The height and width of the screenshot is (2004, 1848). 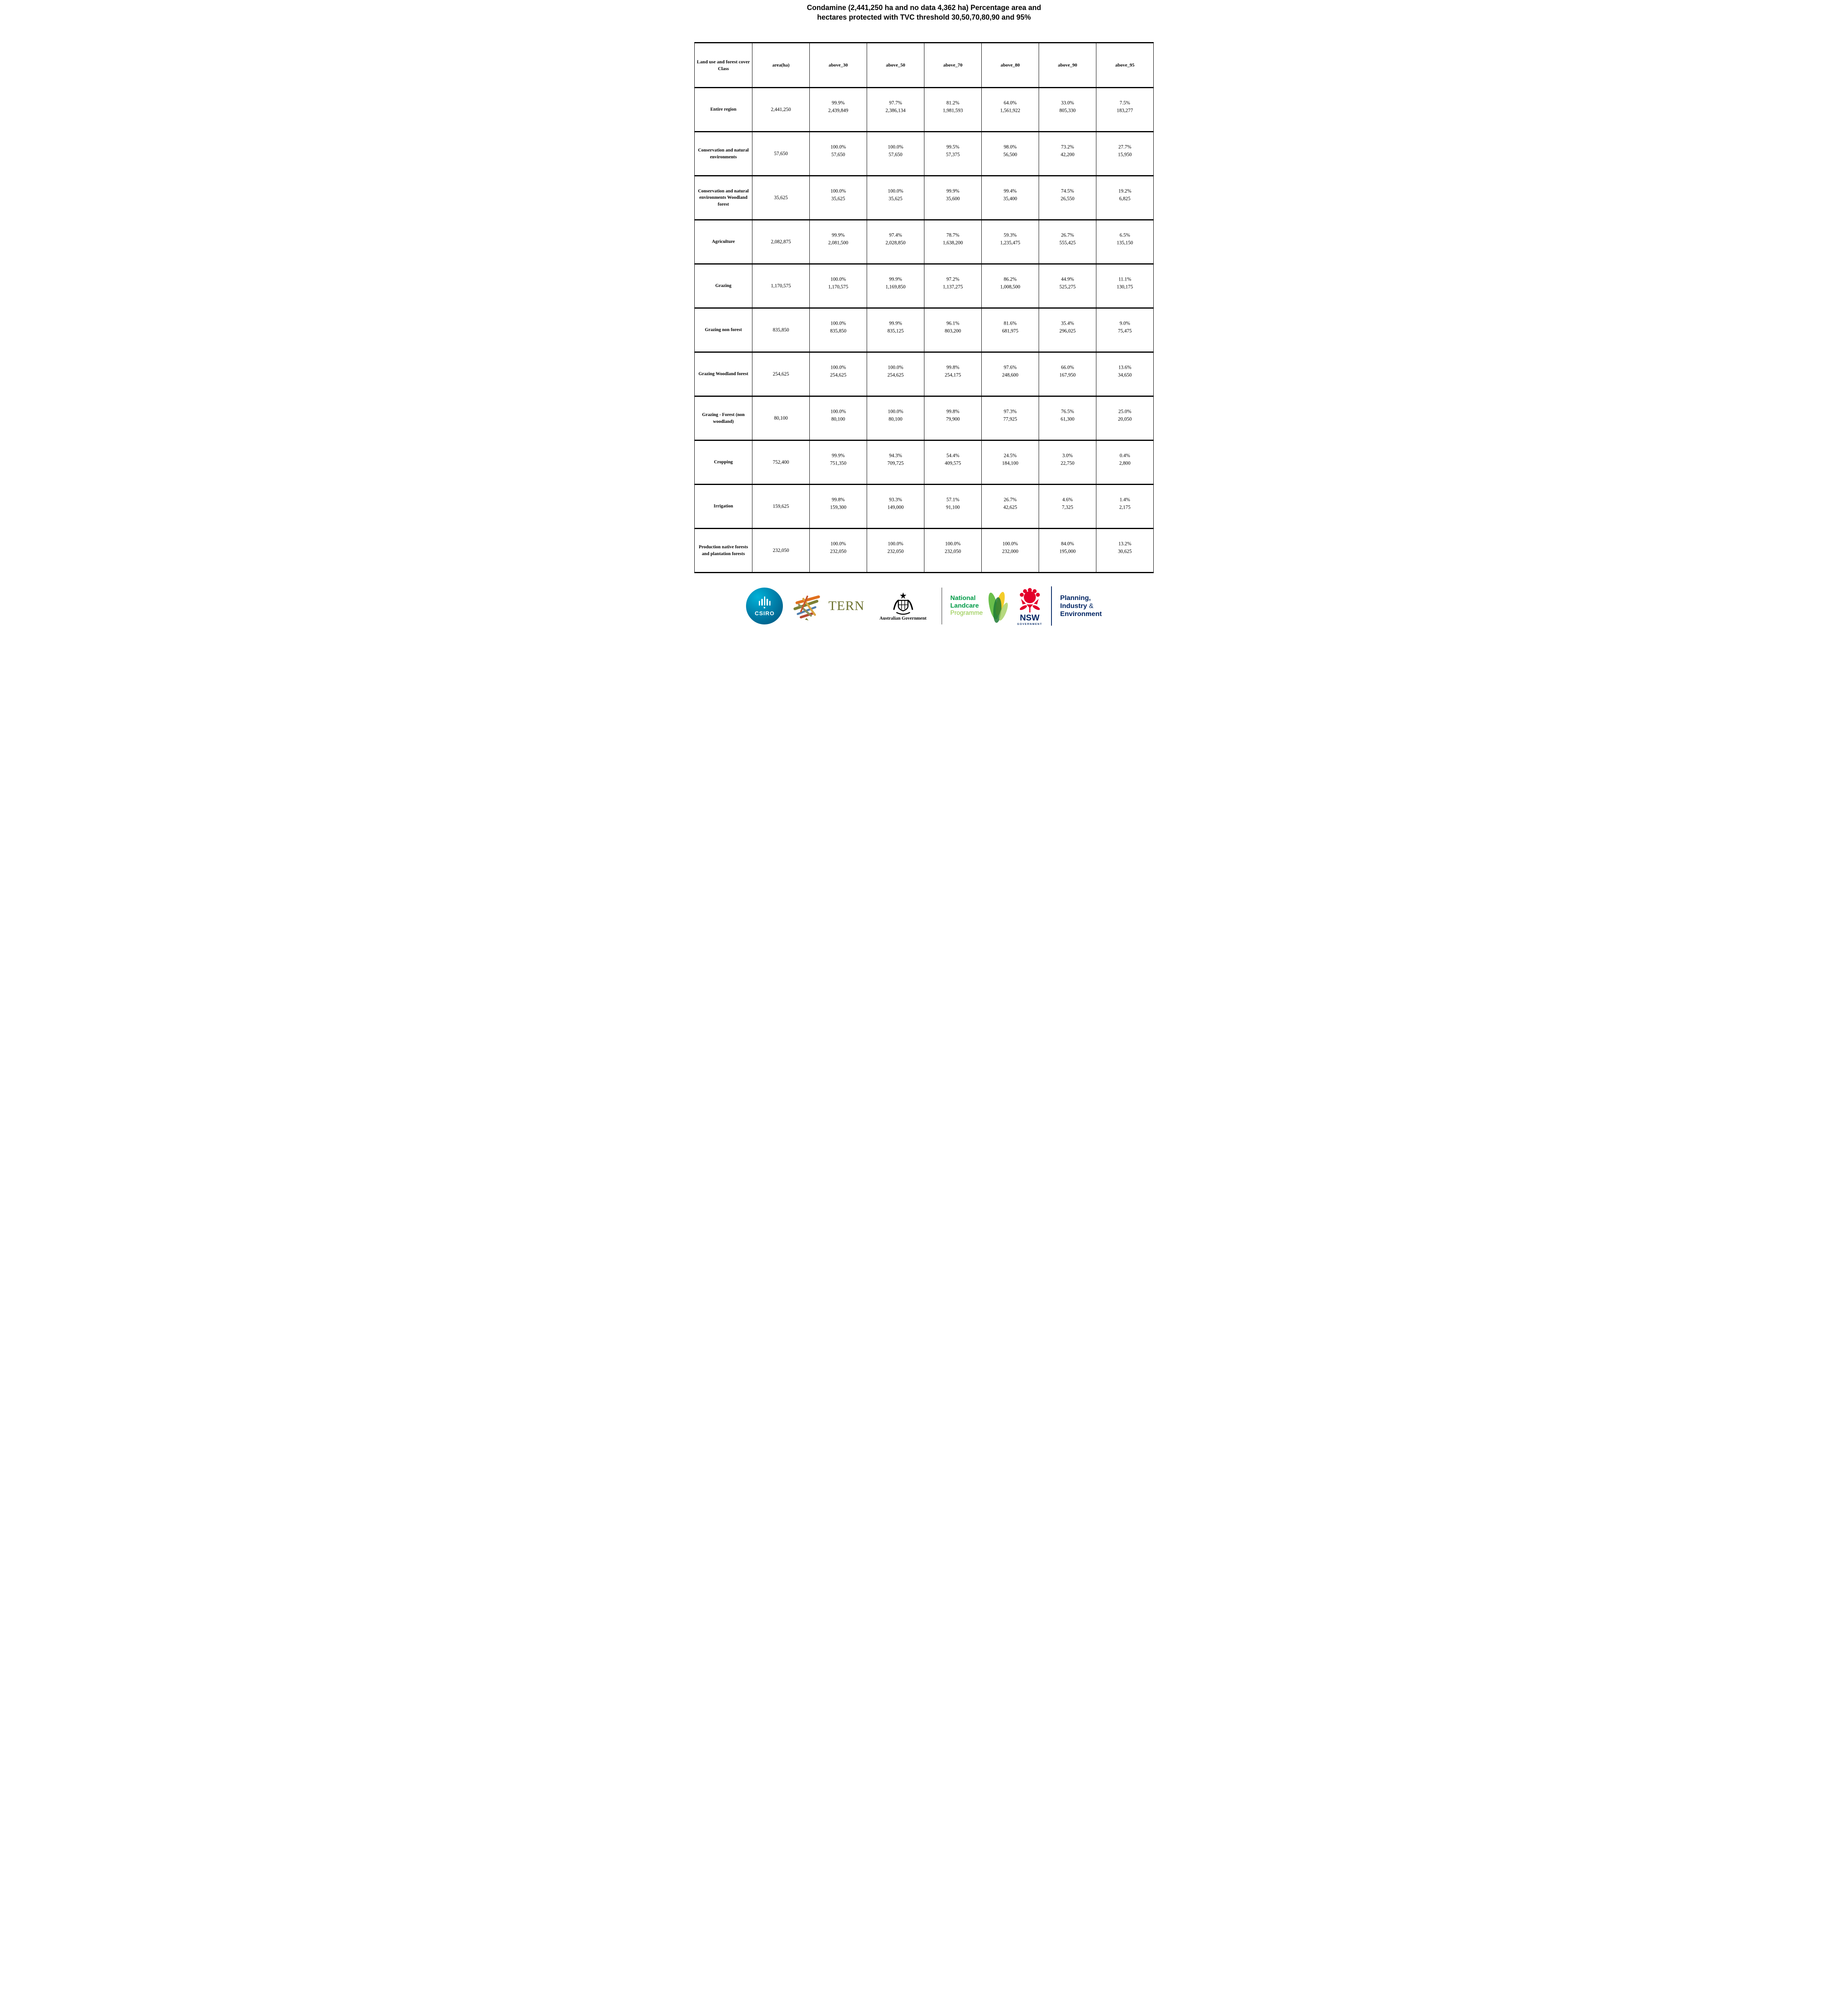 I want to click on cell-percent: 81.2%, so click(x=953, y=103).